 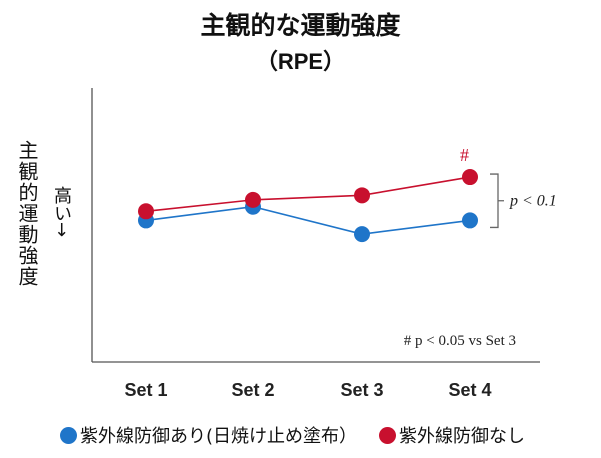 What do you see at coordinates (252, 390) in the screenshot?
I see `x-tick-label-2: Set 2` at bounding box center [252, 390].